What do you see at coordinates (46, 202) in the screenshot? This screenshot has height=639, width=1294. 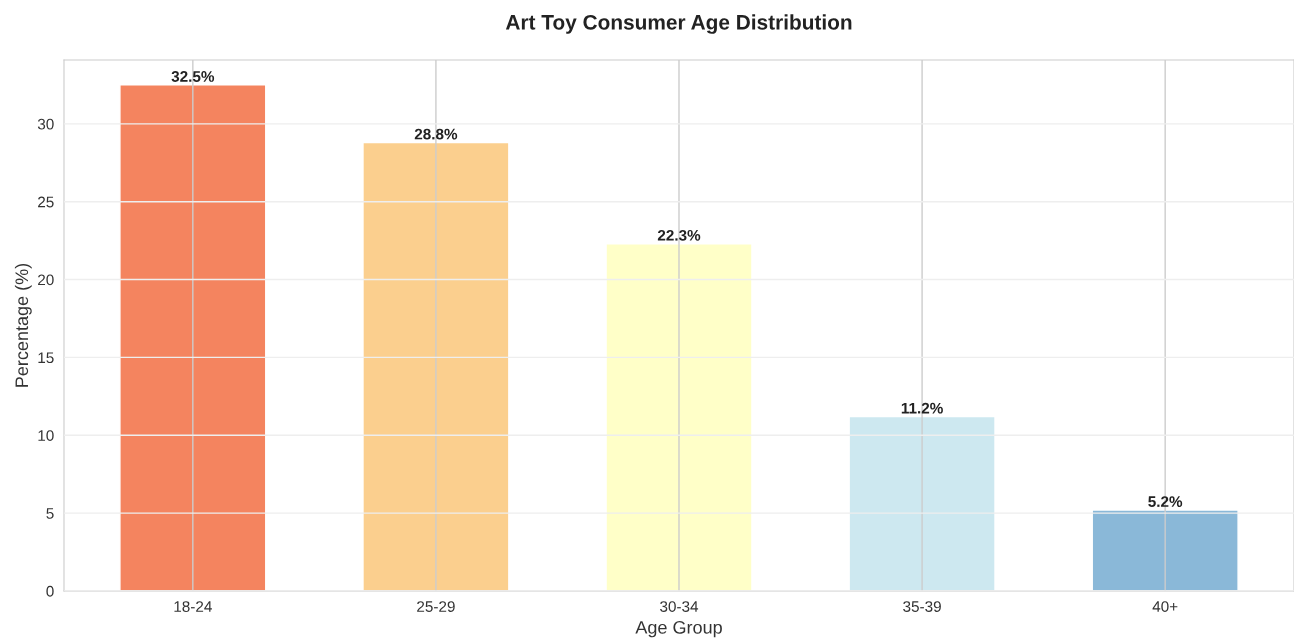 I see `y-tick-label: 25` at bounding box center [46, 202].